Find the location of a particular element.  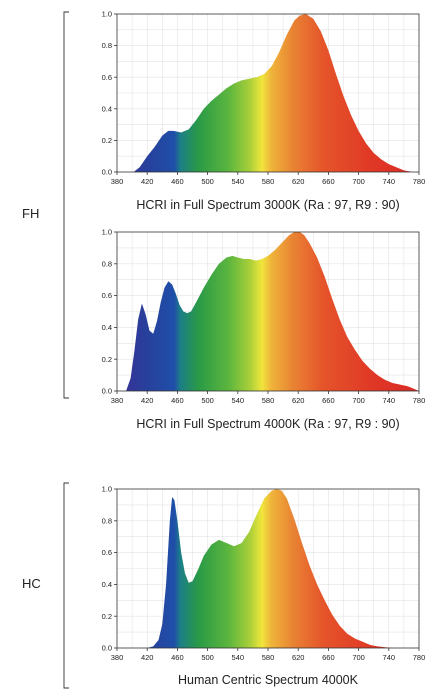

group-label-fh: FH is located at coordinates (30, 213).